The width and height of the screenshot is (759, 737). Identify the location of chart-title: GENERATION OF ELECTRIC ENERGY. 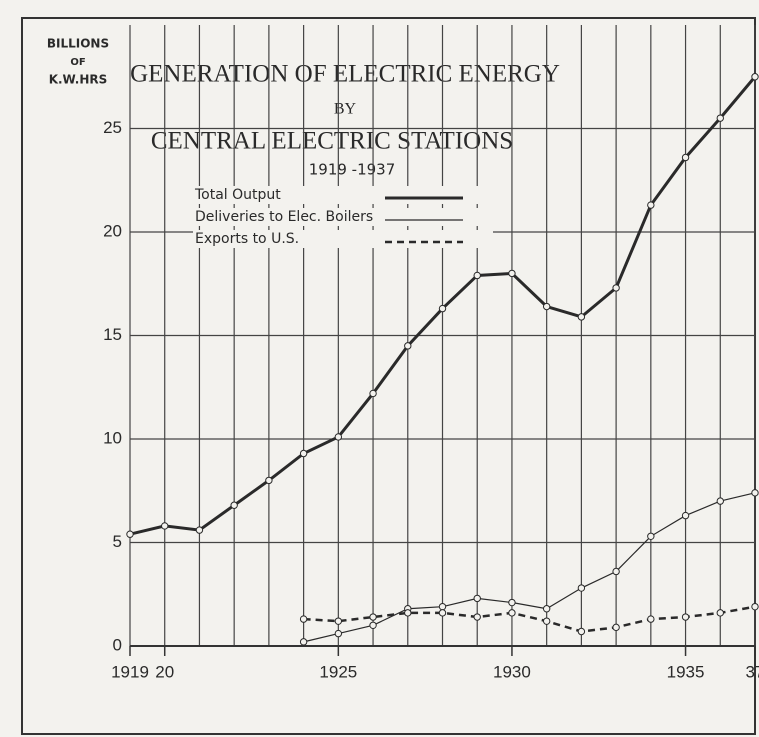
(345, 74).